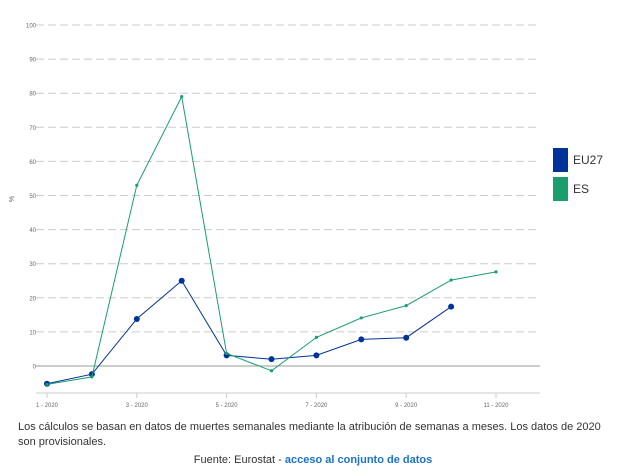 Image resolution: width=626 pixels, height=476 pixels. Describe the element at coordinates (32, 197) in the screenshot. I see `y-tick-label: 50` at that location.